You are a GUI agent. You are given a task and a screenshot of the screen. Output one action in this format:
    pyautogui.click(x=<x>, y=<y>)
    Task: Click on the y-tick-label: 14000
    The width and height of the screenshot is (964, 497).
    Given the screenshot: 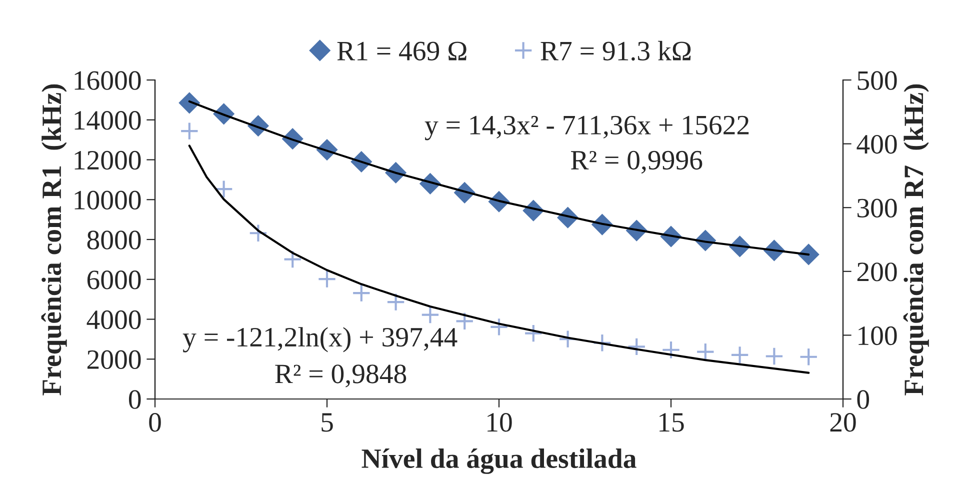 What is the action you would take?
    pyautogui.click(x=107, y=120)
    